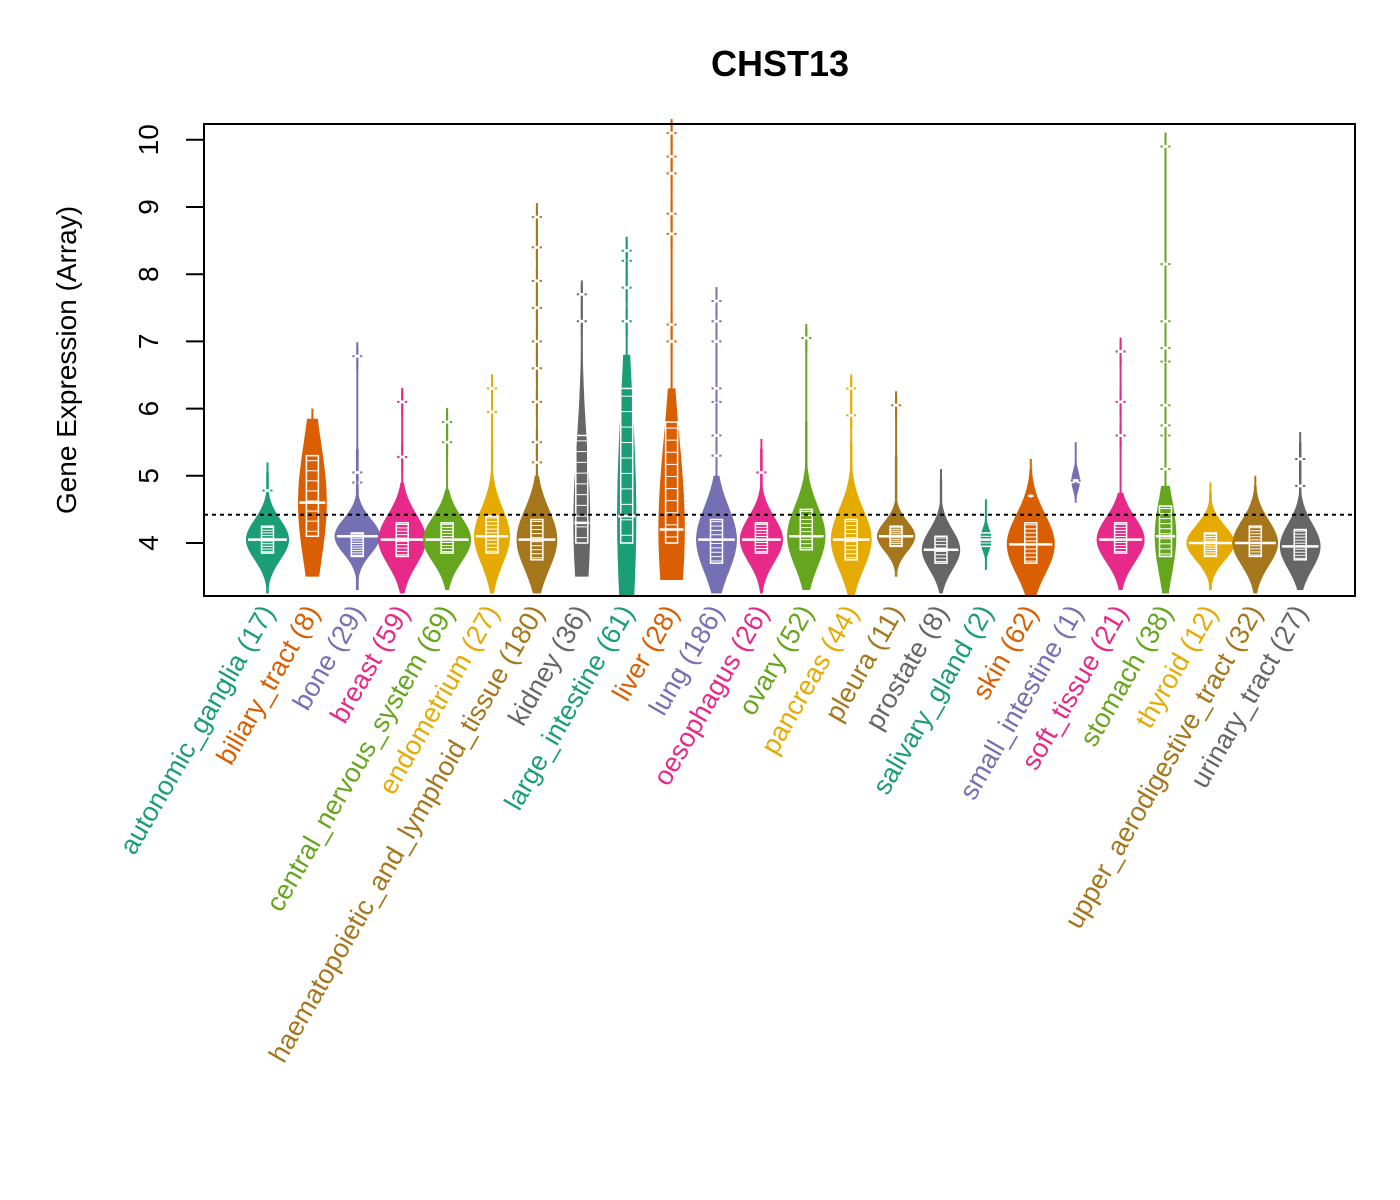 This screenshot has width=1400, height=1200. I want to click on violin-liver, so click(671, 349).